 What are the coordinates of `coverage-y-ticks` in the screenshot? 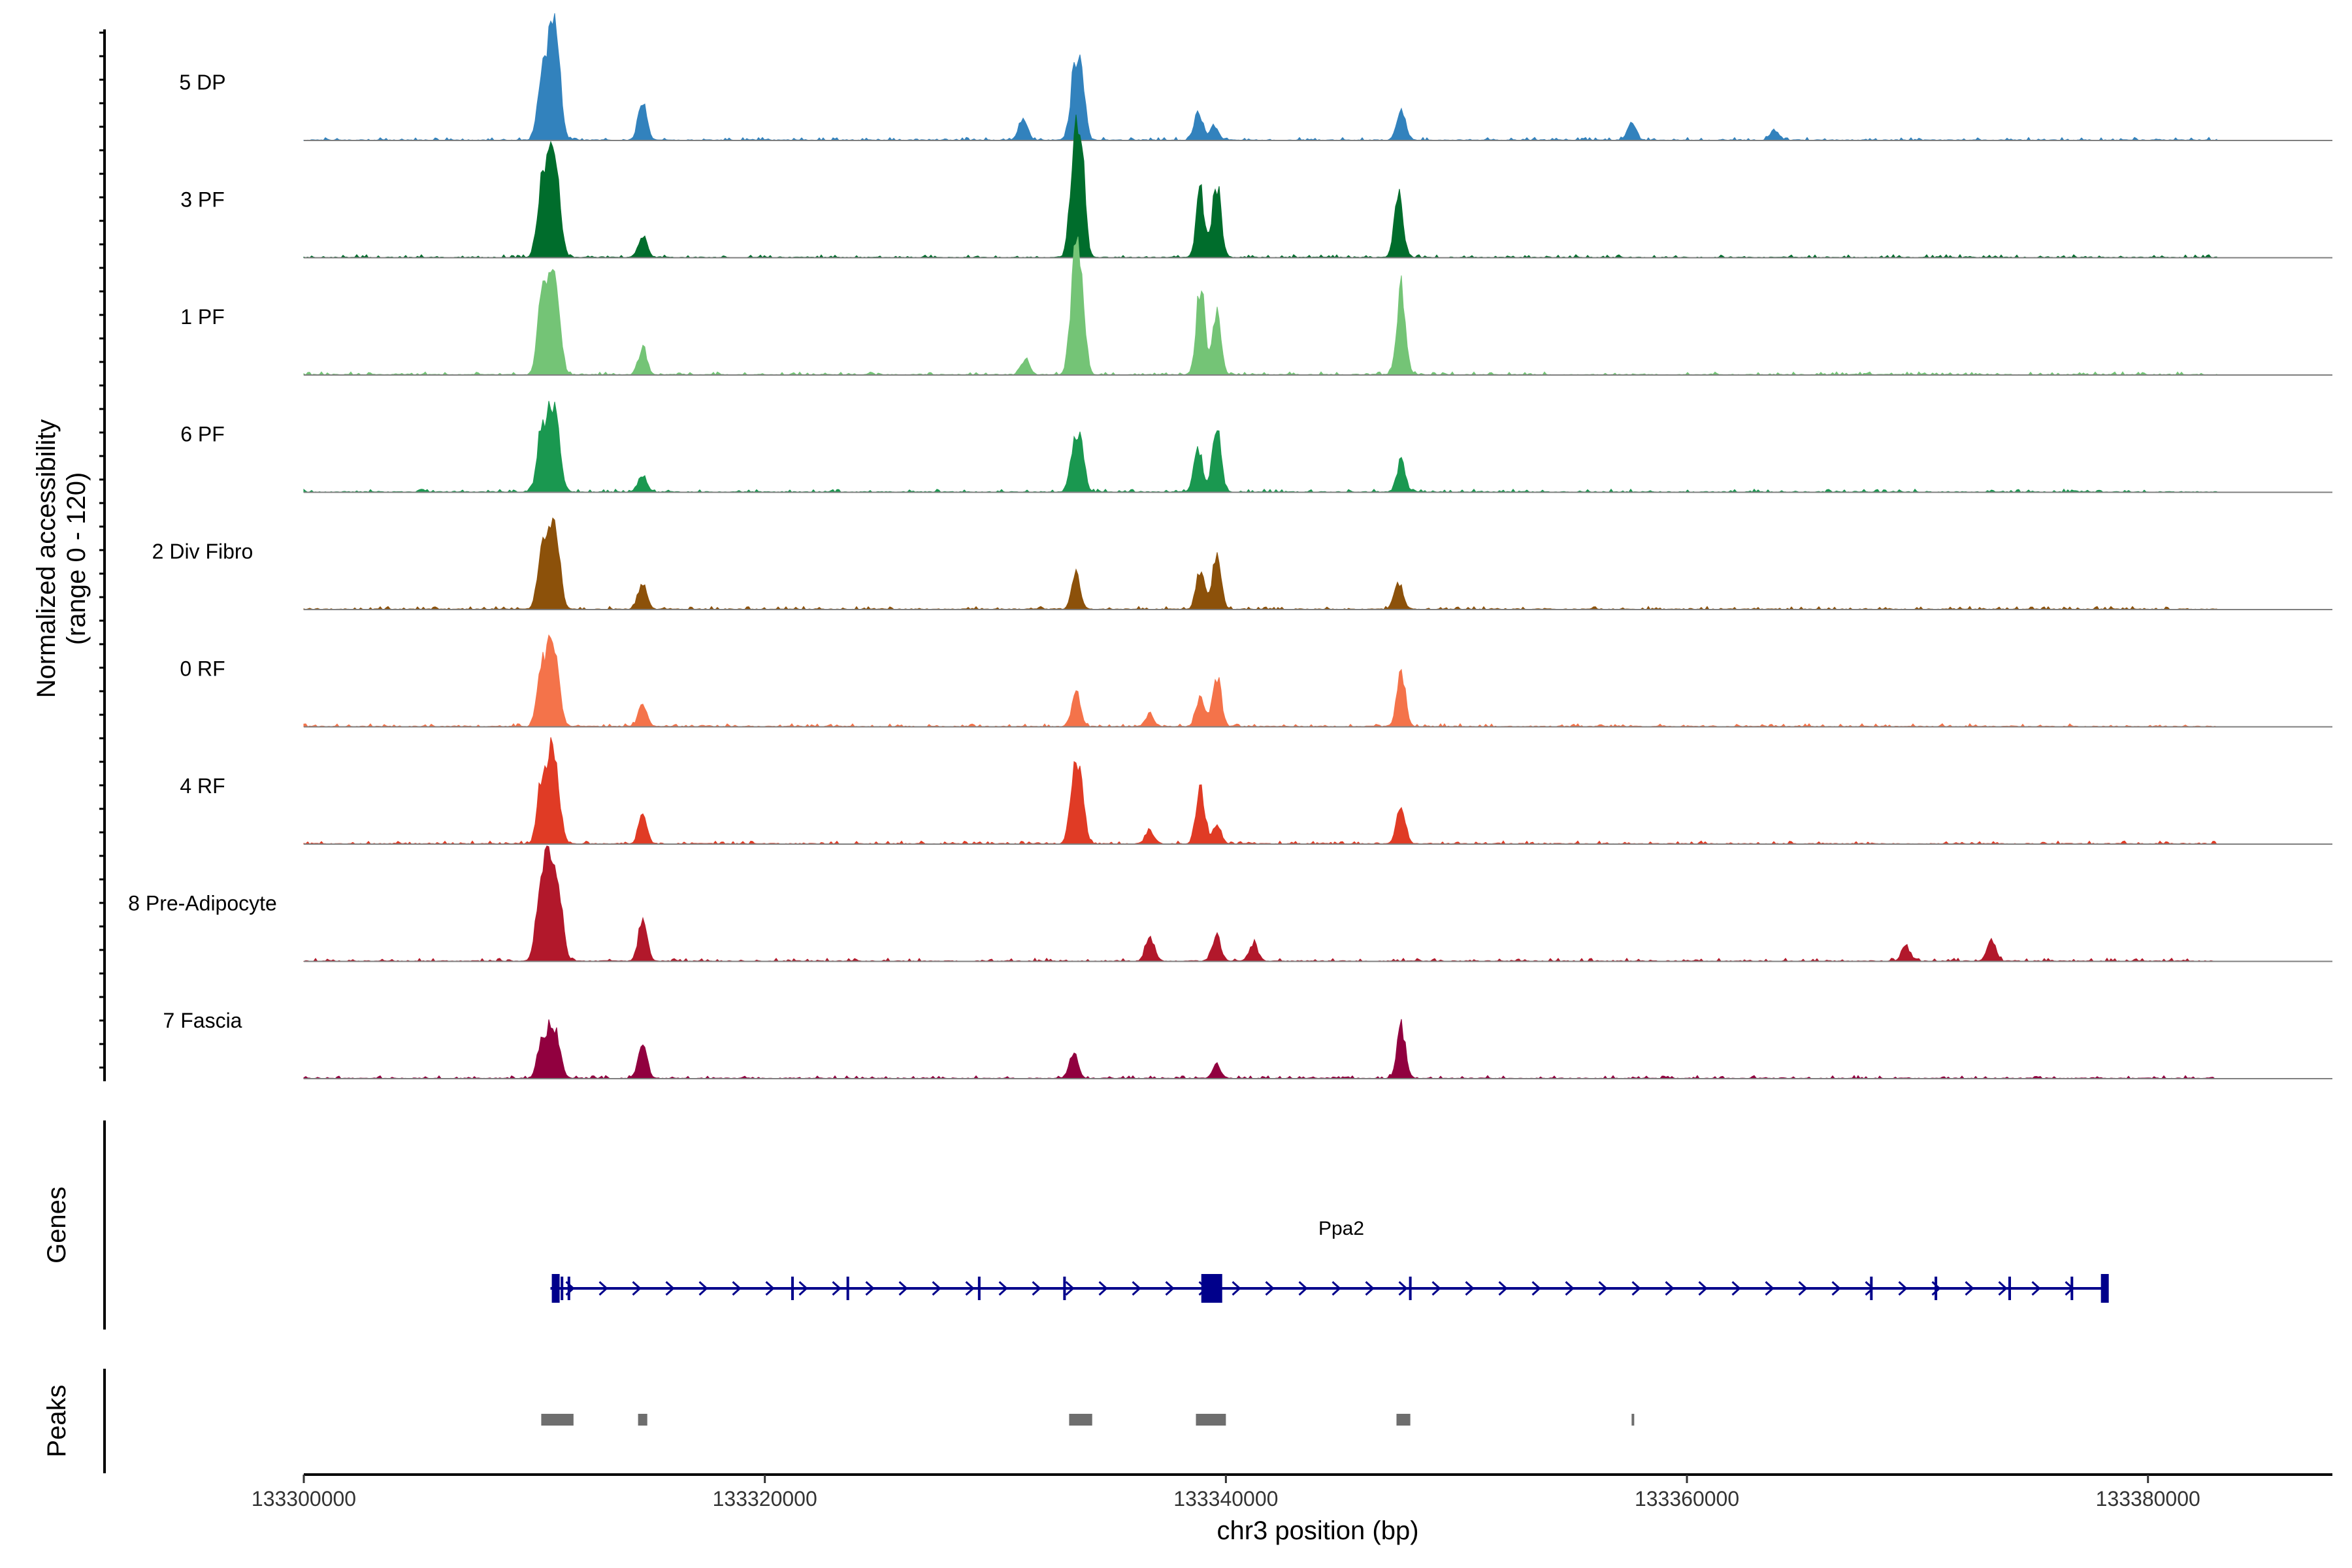 It's located at (102, 550).